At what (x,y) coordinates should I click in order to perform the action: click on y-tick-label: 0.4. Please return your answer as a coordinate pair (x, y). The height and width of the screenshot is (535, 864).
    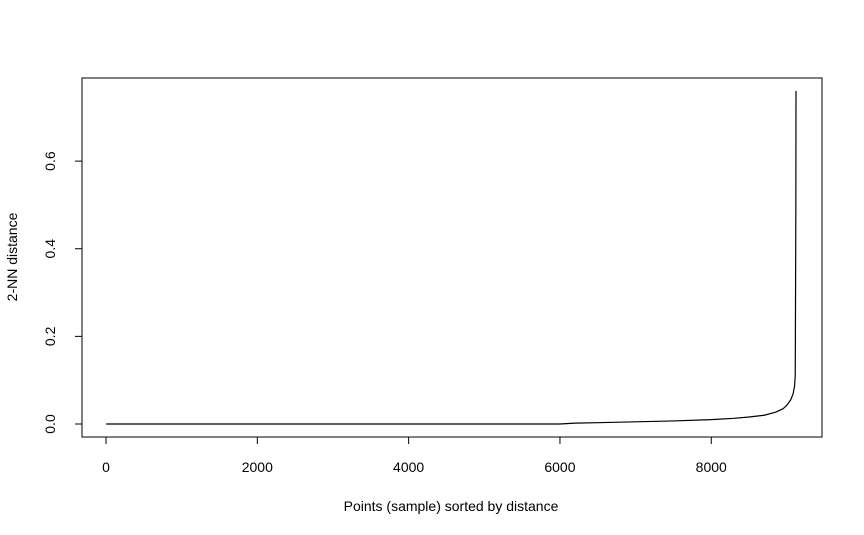
    Looking at the image, I should click on (50, 249).